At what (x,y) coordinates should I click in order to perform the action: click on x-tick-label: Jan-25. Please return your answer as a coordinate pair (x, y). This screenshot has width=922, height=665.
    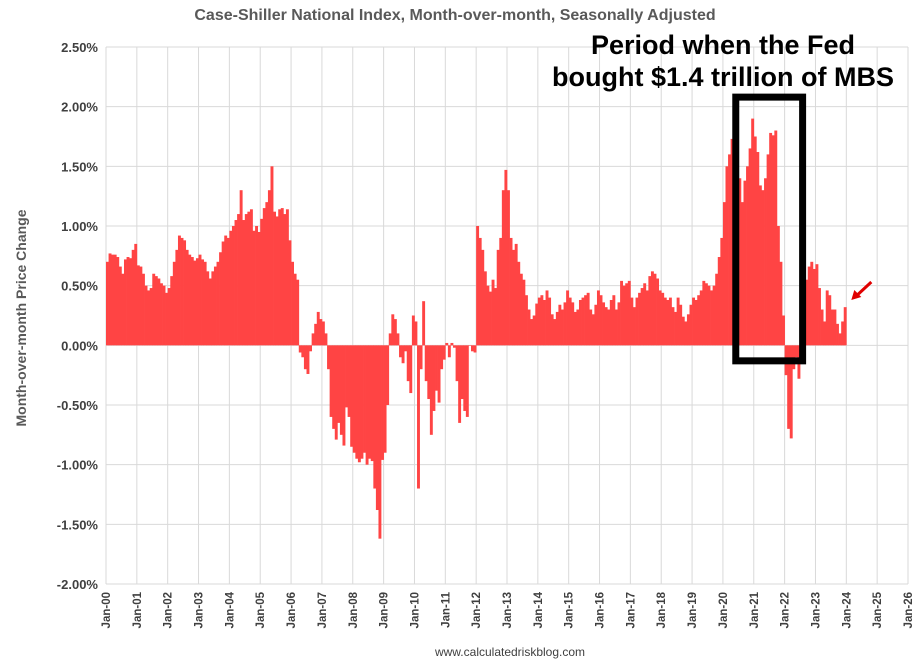
    Looking at the image, I should click on (878, 609).